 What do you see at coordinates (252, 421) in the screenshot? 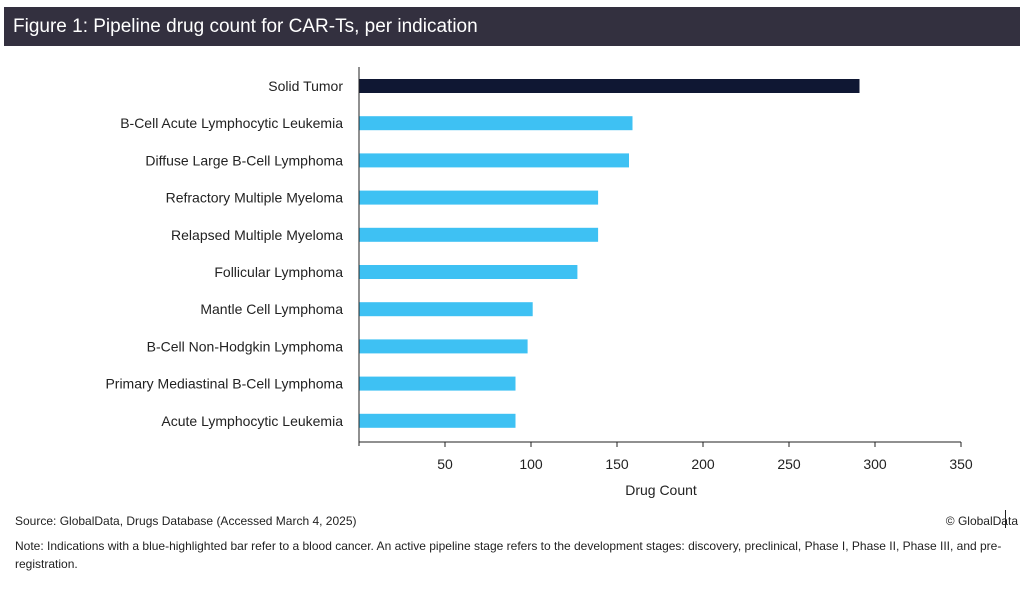
I see `category-label-acute-lymphocytic-leukemia: Acute Lymphocytic Leukemia` at bounding box center [252, 421].